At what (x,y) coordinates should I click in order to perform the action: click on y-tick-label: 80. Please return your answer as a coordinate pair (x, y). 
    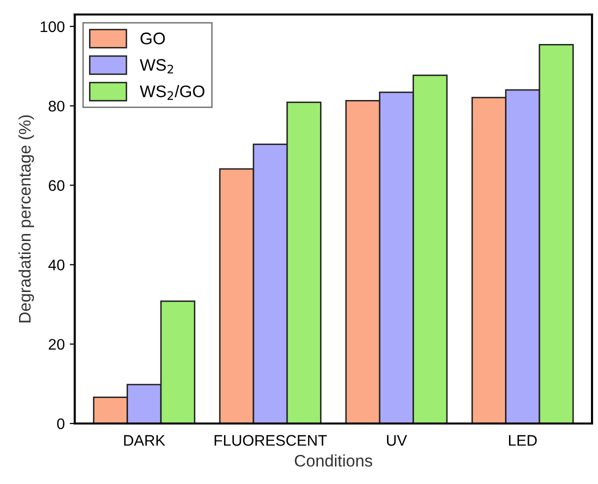
    Looking at the image, I should click on (56, 106).